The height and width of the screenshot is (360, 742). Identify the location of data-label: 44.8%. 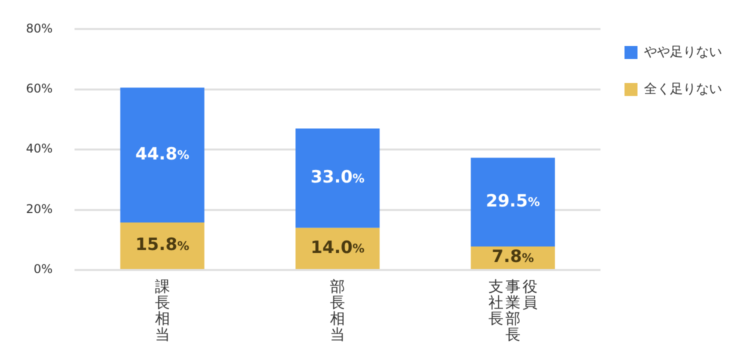
(162, 154).